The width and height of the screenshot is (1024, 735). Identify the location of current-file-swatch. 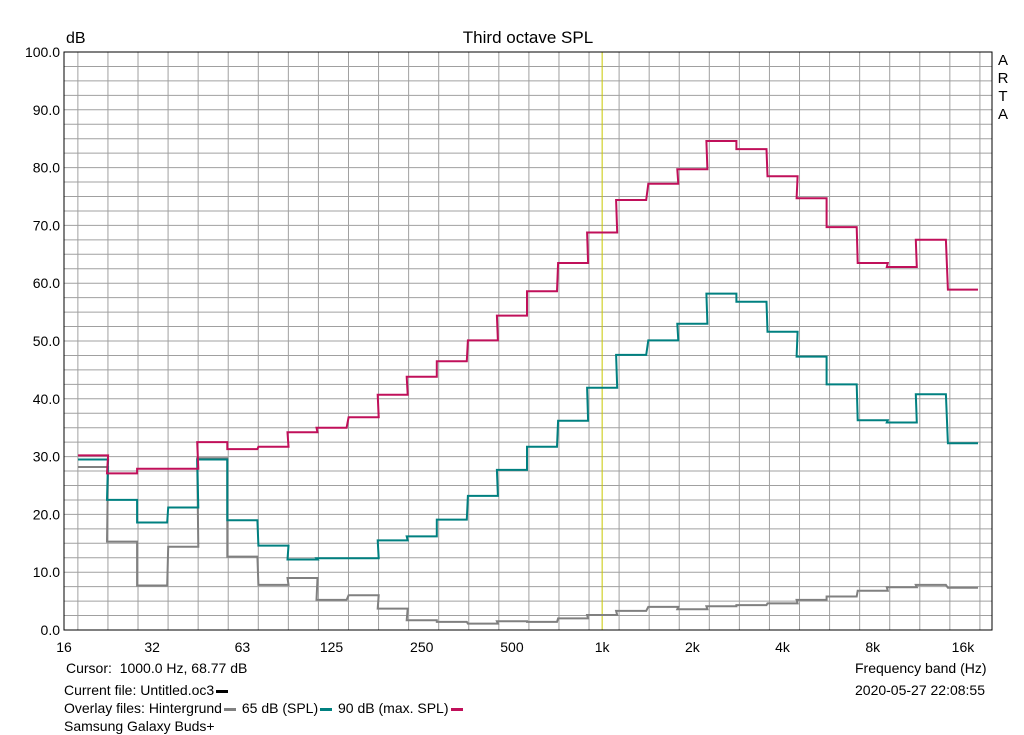
(222, 691).